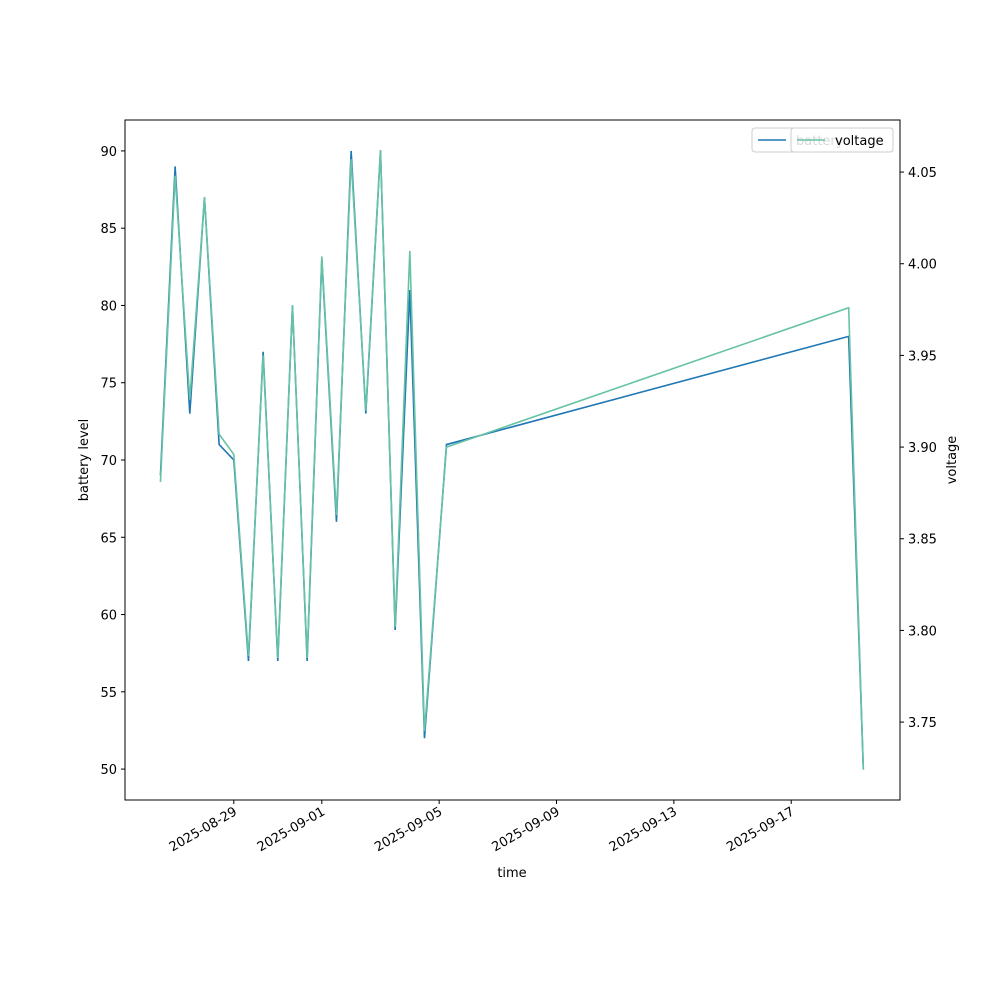  I want to click on legend-box, so click(842, 140).